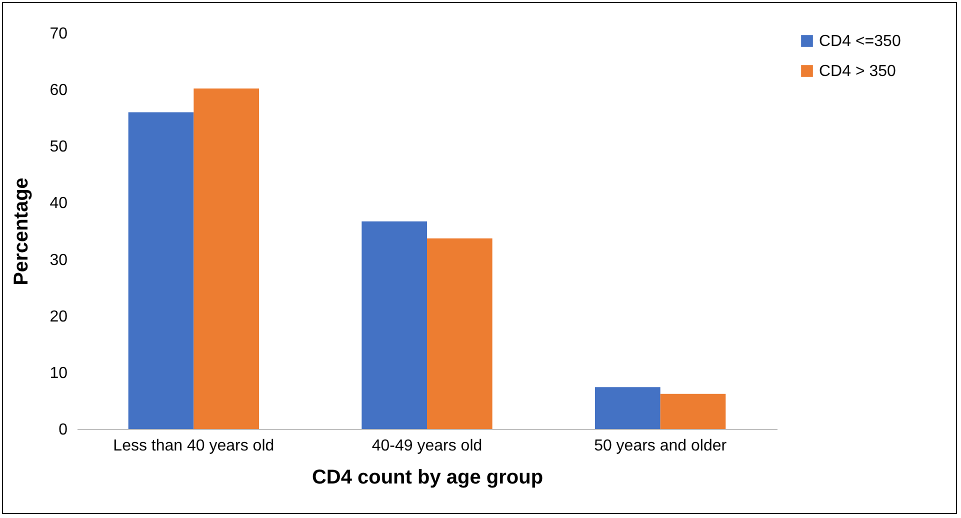  Describe the element at coordinates (661, 446) in the screenshot. I see `x-tick-label: 50 years and older` at that location.